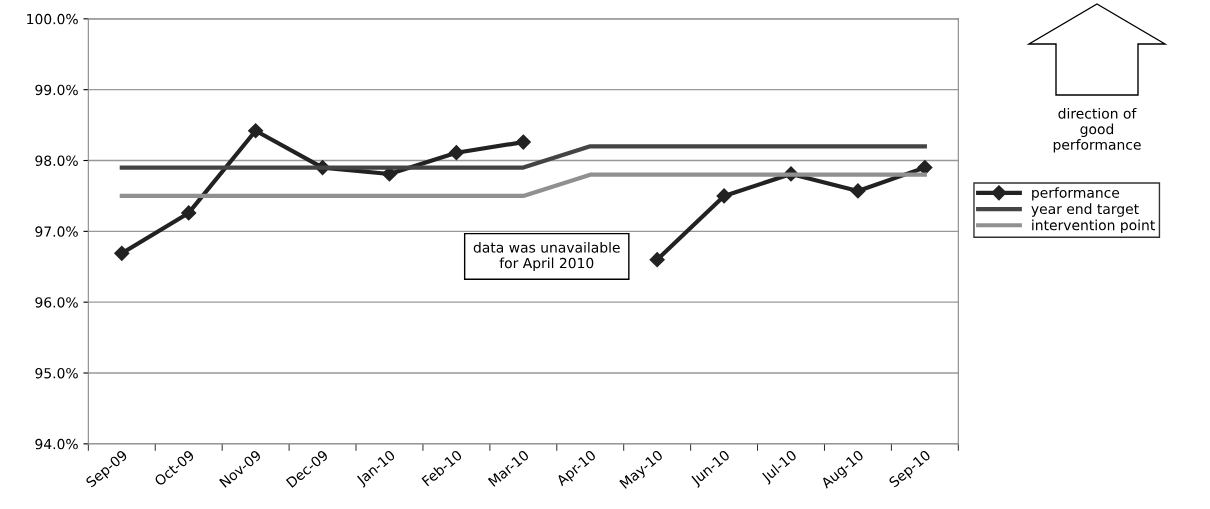 The image size is (1210, 509). Describe the element at coordinates (52, 19) in the screenshot. I see `y-tick-label: 100.0%` at that location.